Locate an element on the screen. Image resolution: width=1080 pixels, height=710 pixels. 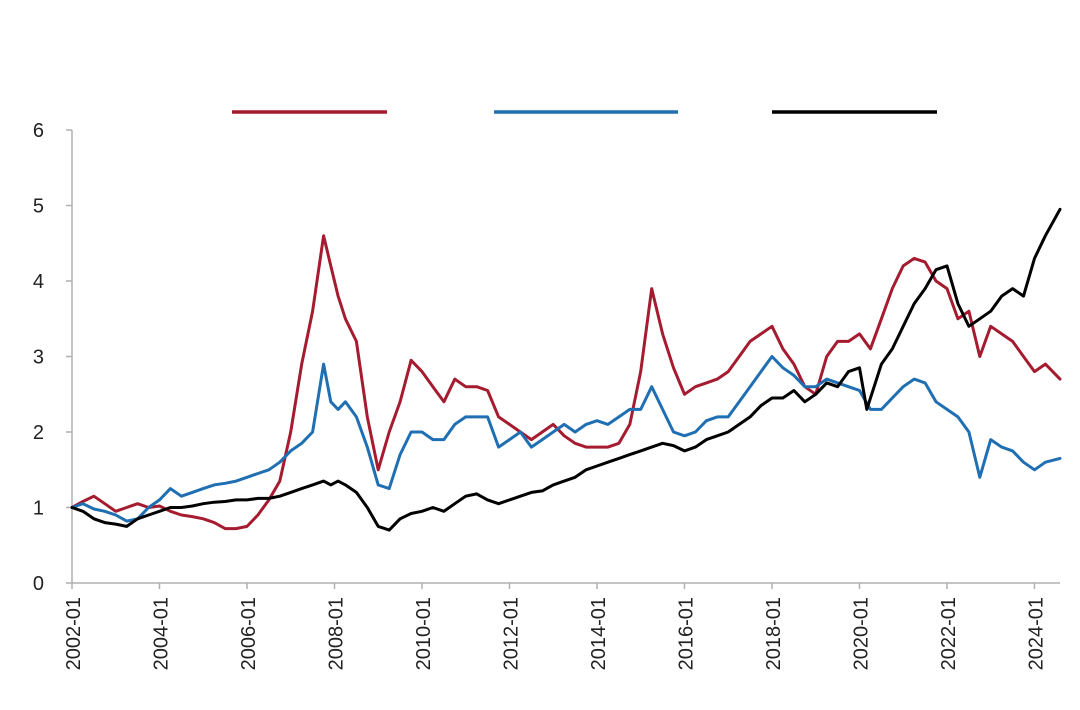
x-tick-label: 2016-01 is located at coordinates (686, 633).